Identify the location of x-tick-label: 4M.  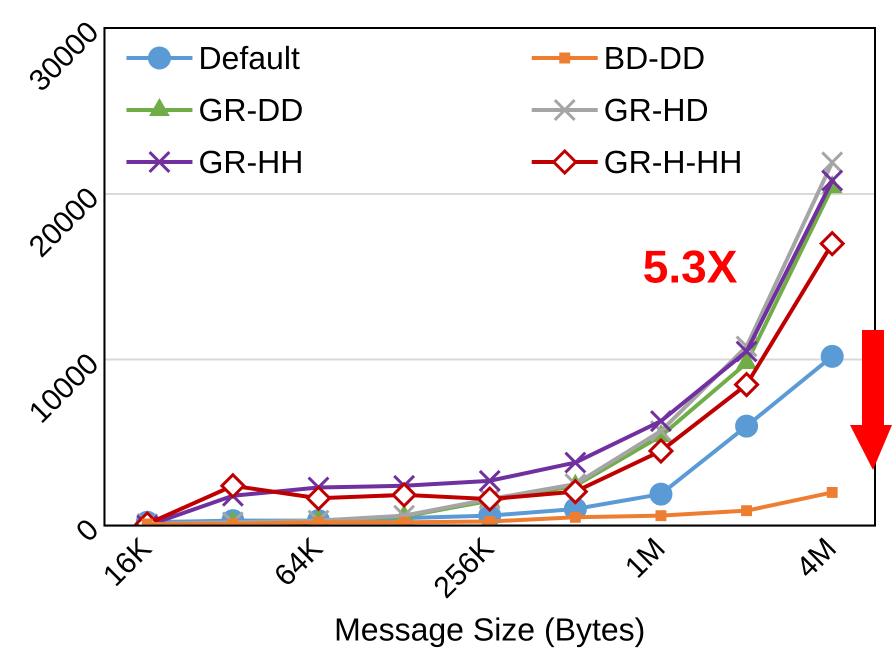
(816, 558).